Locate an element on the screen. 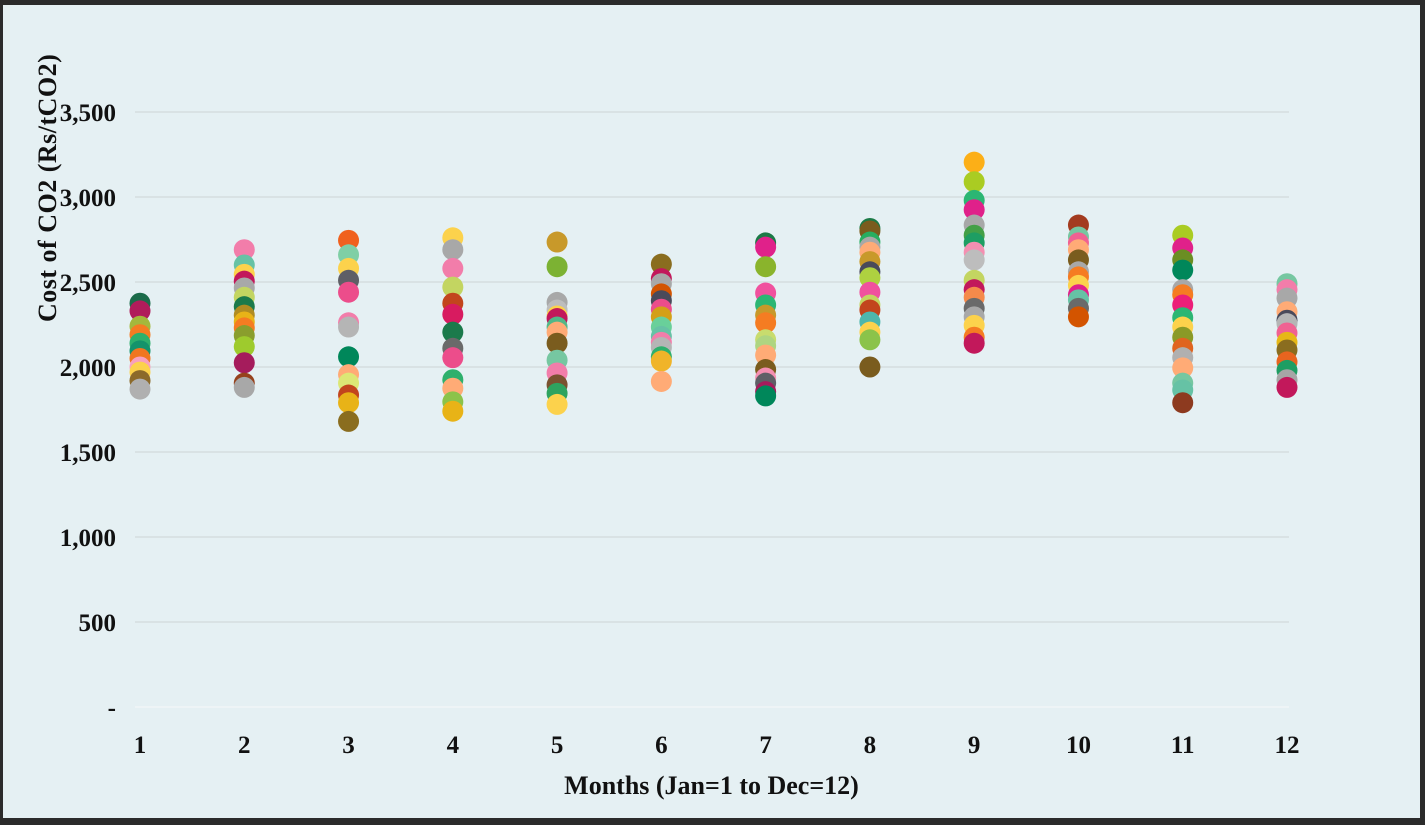 The height and width of the screenshot is (825, 1425). x-tick-label: 10 is located at coordinates (1078, 745).